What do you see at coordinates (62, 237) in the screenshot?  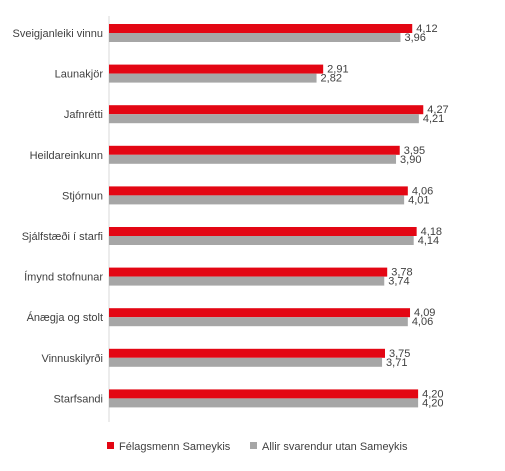 I see `category-label: Sjálfstæði í starfi` at bounding box center [62, 237].